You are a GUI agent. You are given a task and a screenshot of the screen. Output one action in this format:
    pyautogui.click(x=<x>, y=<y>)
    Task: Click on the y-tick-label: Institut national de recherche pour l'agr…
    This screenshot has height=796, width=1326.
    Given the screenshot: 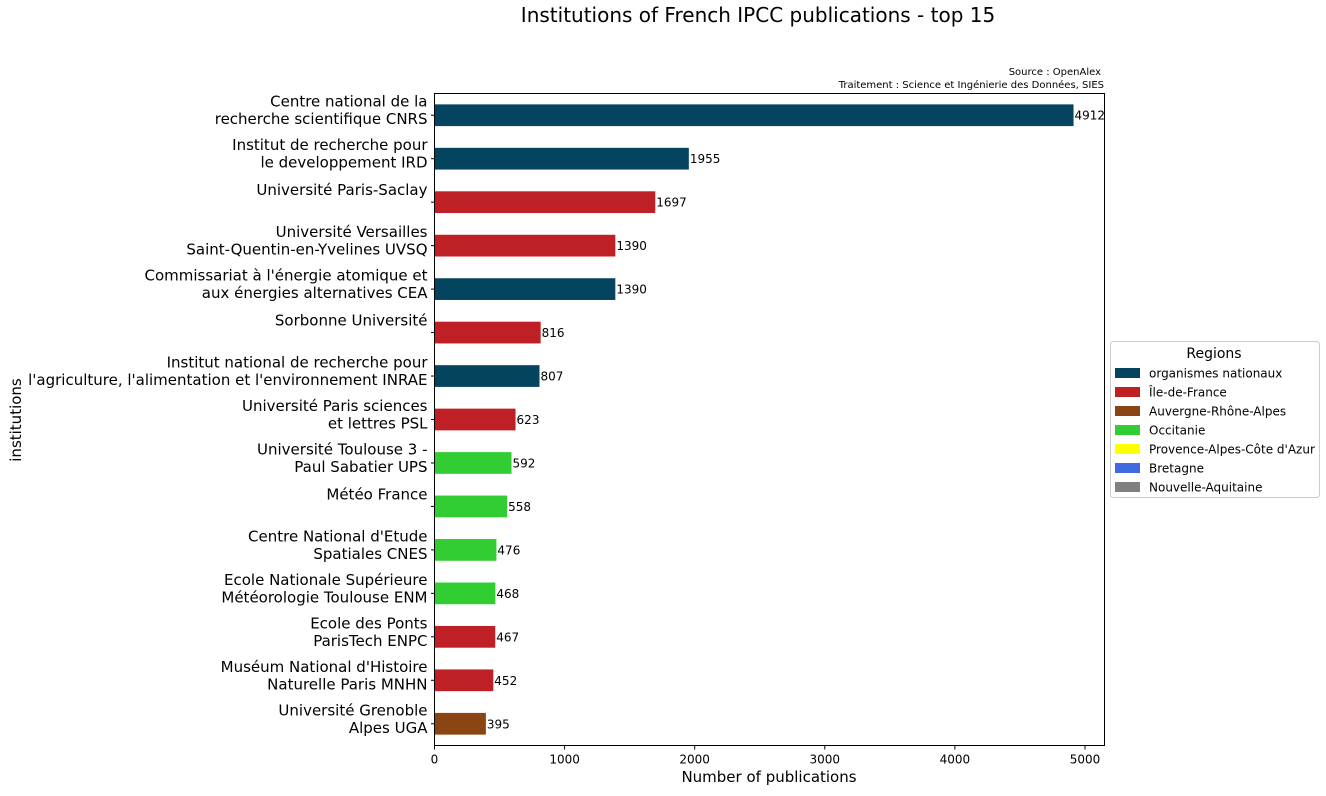 What is the action you would take?
    pyautogui.click(x=228, y=372)
    